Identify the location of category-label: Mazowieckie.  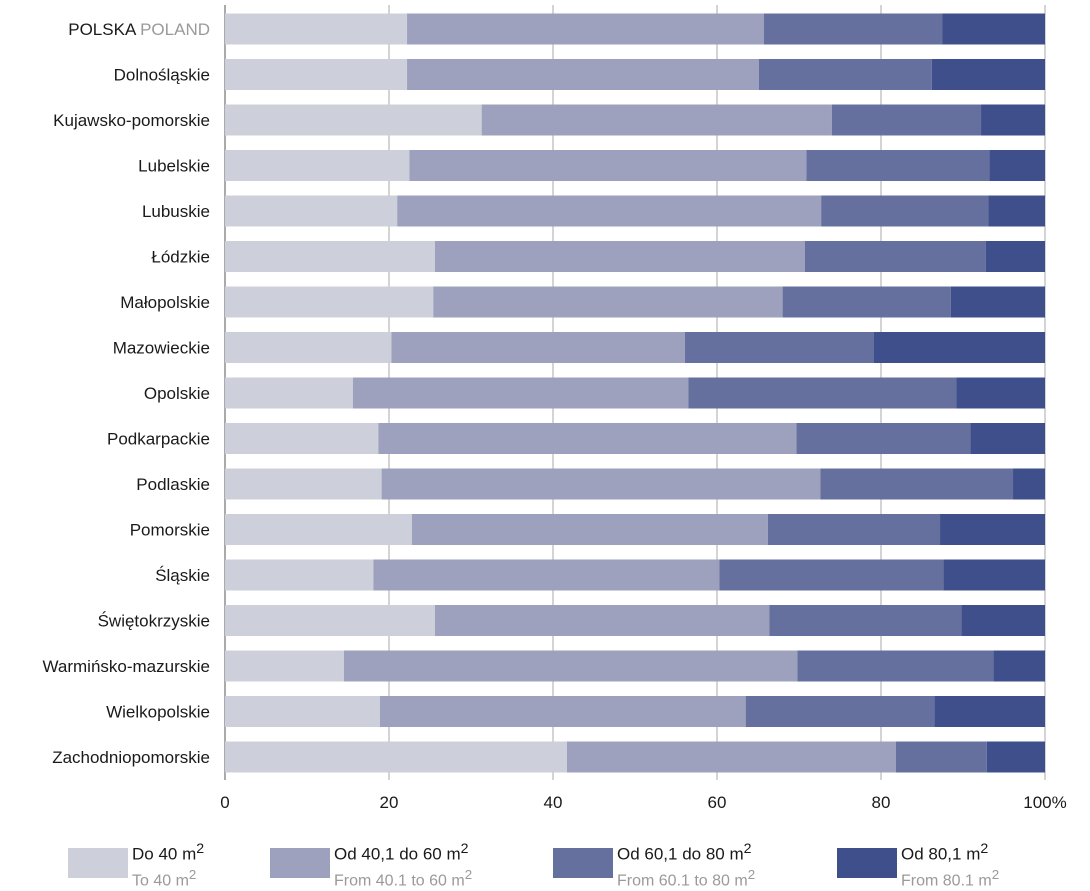
(161, 348).